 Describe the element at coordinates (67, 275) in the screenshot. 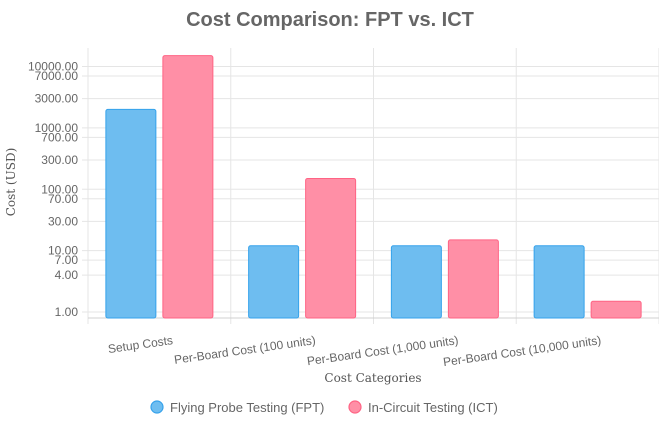

I see `y-tick-label: 4.00` at that location.